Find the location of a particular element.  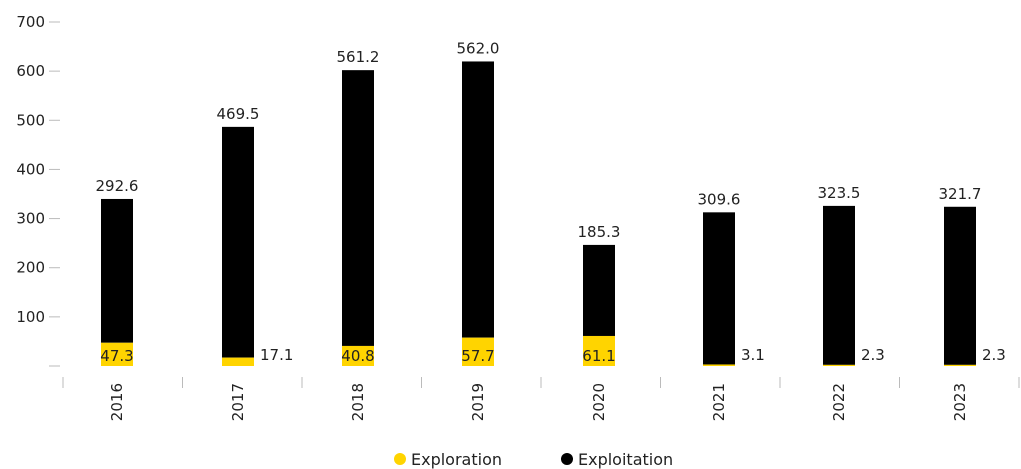

x-tick-label: 2018 is located at coordinates (358, 402).